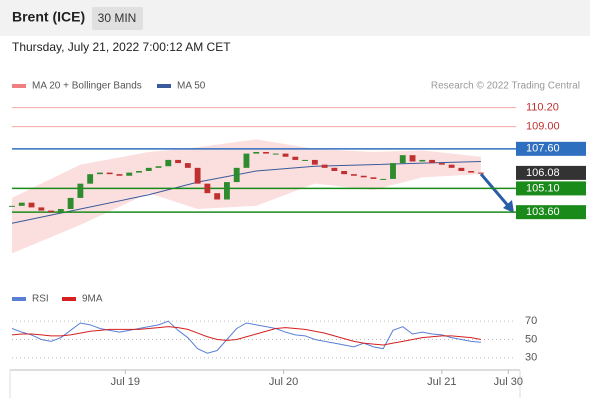 The width and height of the screenshot is (590, 400). I want to click on x-tick-label: Jul 19, so click(125, 382).